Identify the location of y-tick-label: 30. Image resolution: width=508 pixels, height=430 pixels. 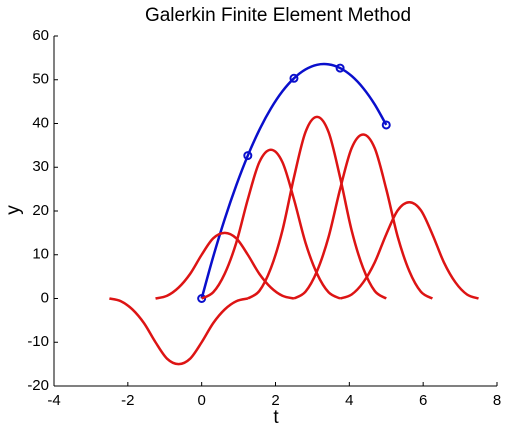
(40, 166).